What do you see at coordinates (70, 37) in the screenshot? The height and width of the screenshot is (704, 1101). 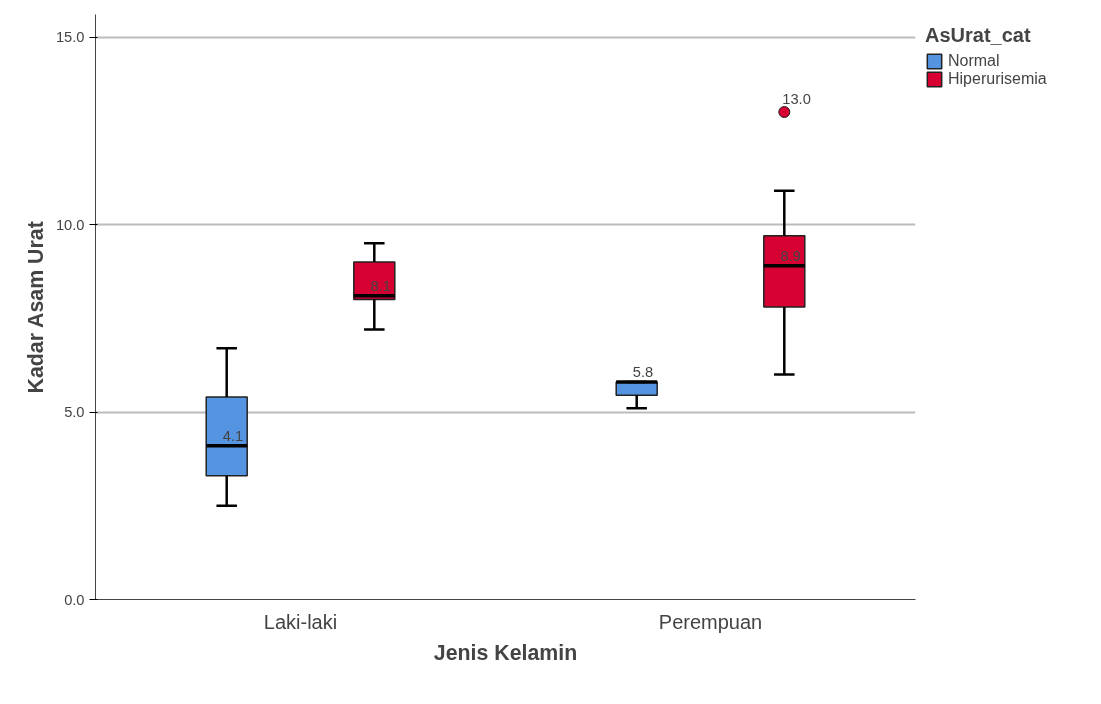 I see `y-tick-label: 15.0` at bounding box center [70, 37].